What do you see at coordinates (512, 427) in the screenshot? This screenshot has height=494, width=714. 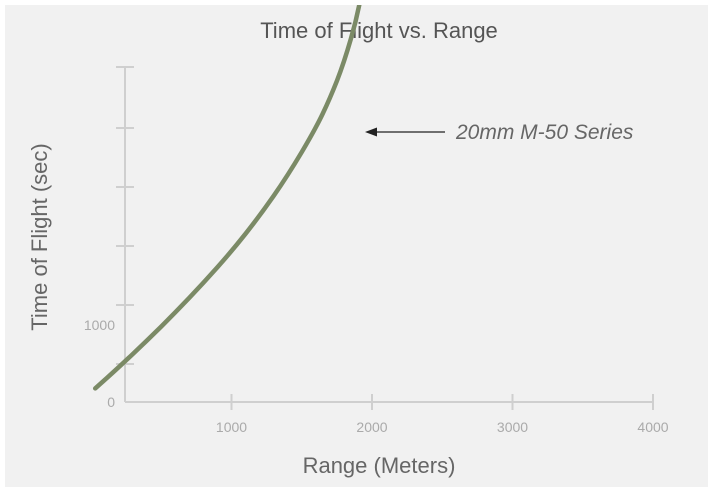 I see `x-tick-label: 3000` at bounding box center [512, 427].